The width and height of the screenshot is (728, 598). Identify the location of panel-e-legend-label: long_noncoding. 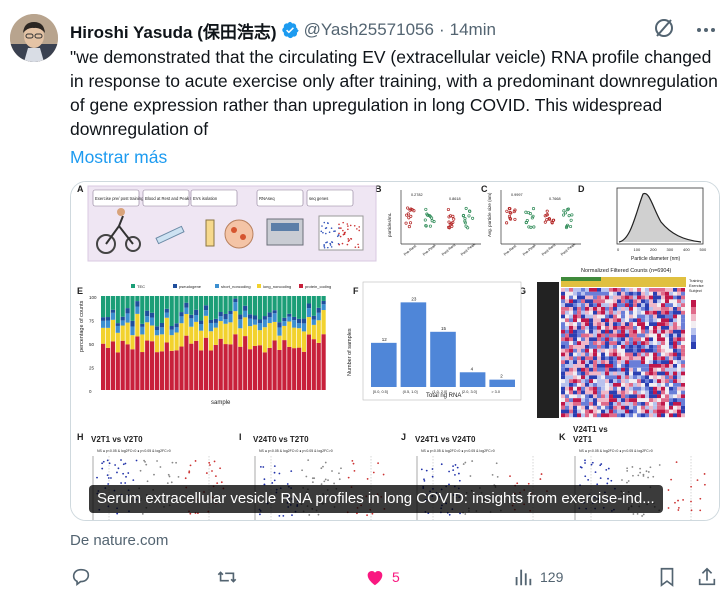
(277, 286).